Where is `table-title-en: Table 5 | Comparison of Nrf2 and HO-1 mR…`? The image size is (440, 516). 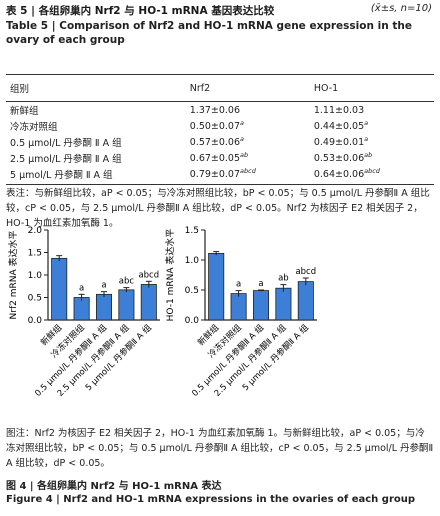
table-title-en: Table 5 | Comparison of Nrf2 and HO-1 mR… is located at coordinates (209, 33).